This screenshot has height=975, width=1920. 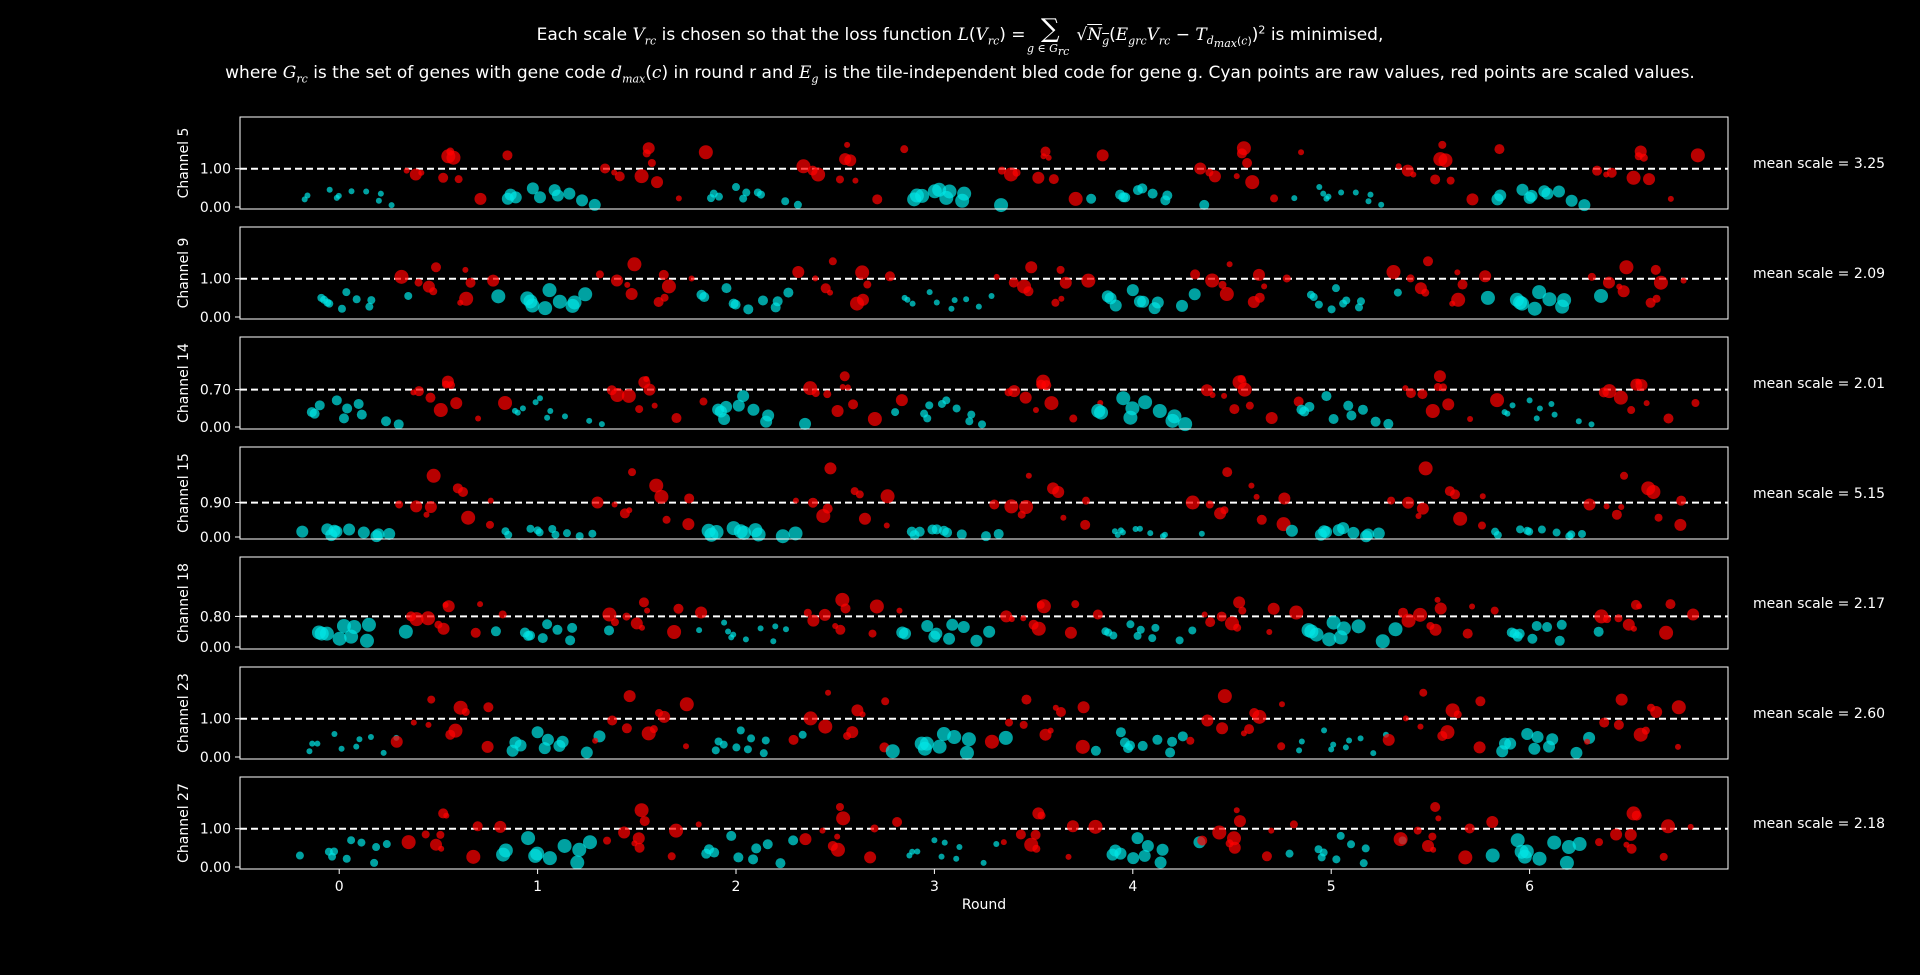 I want to click on panel-channel-14: 0.00 0.70 Channel 14 mean scale = 2.01, so click(x=1030, y=386).